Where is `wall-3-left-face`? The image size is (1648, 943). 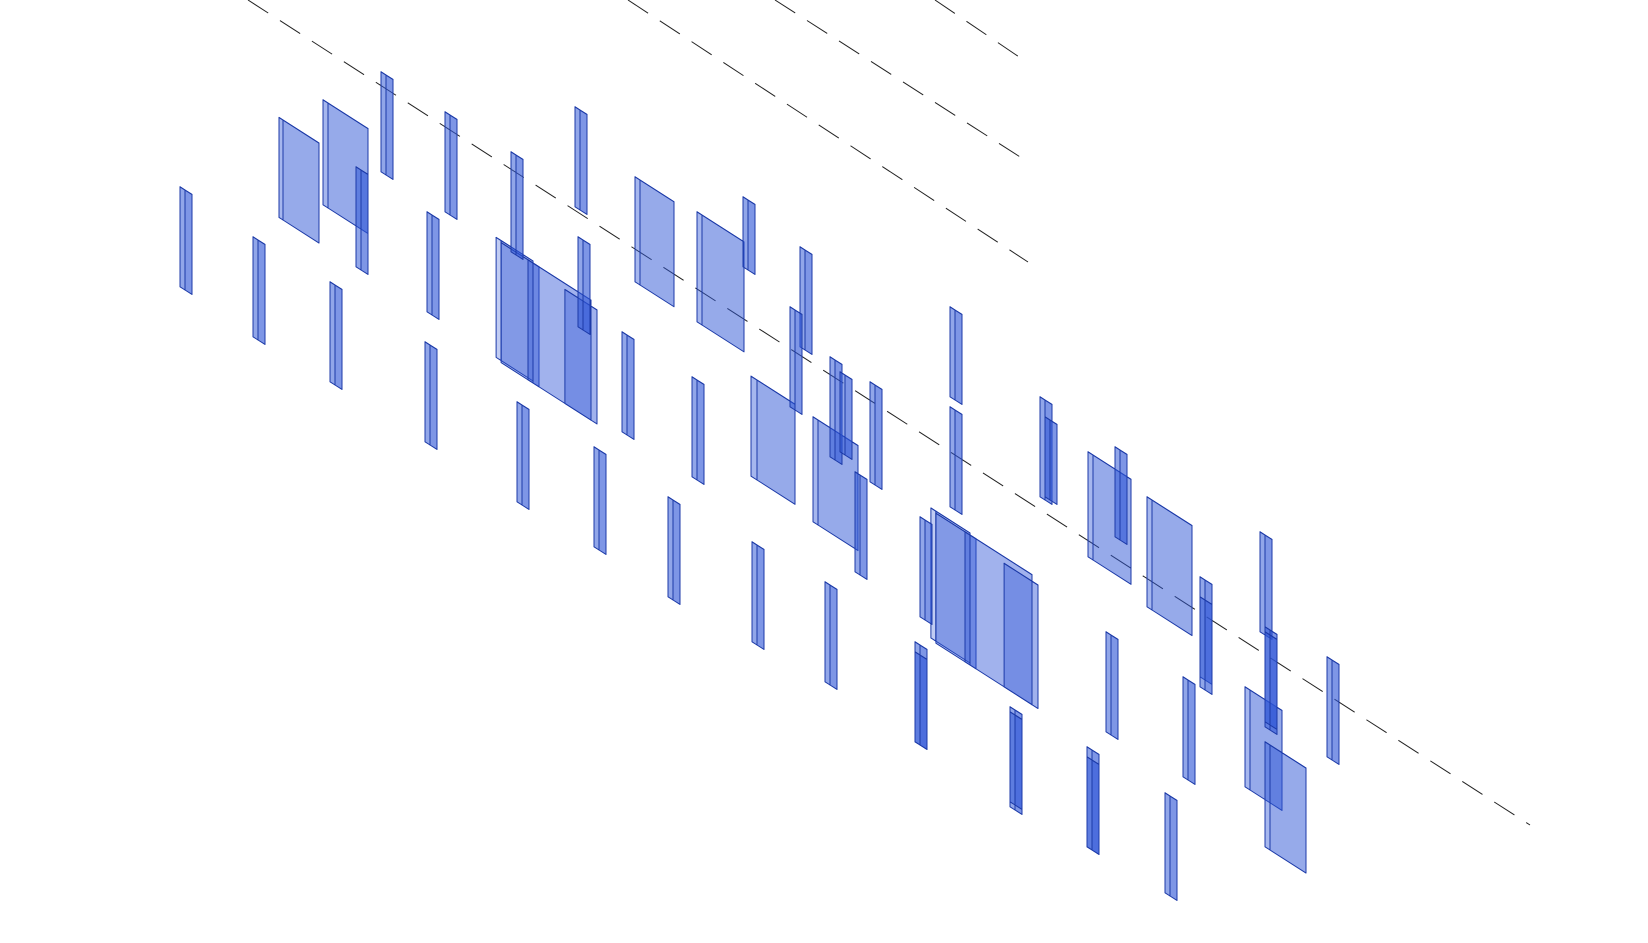 wall-3-left-face is located at coordinates (637, 231).